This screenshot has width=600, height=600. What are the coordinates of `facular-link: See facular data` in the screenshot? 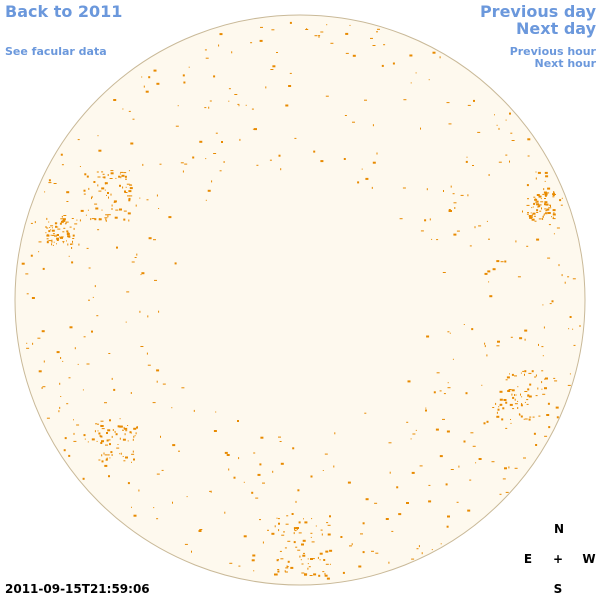 It's located at (56, 51).